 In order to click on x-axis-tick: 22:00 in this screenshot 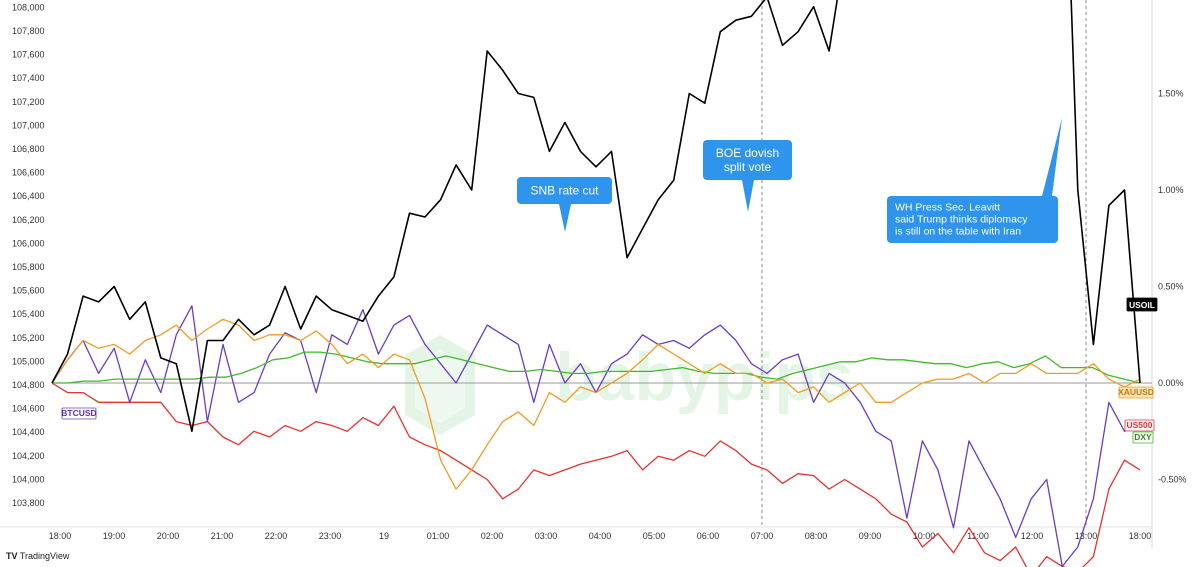, I will do `click(276, 536)`.